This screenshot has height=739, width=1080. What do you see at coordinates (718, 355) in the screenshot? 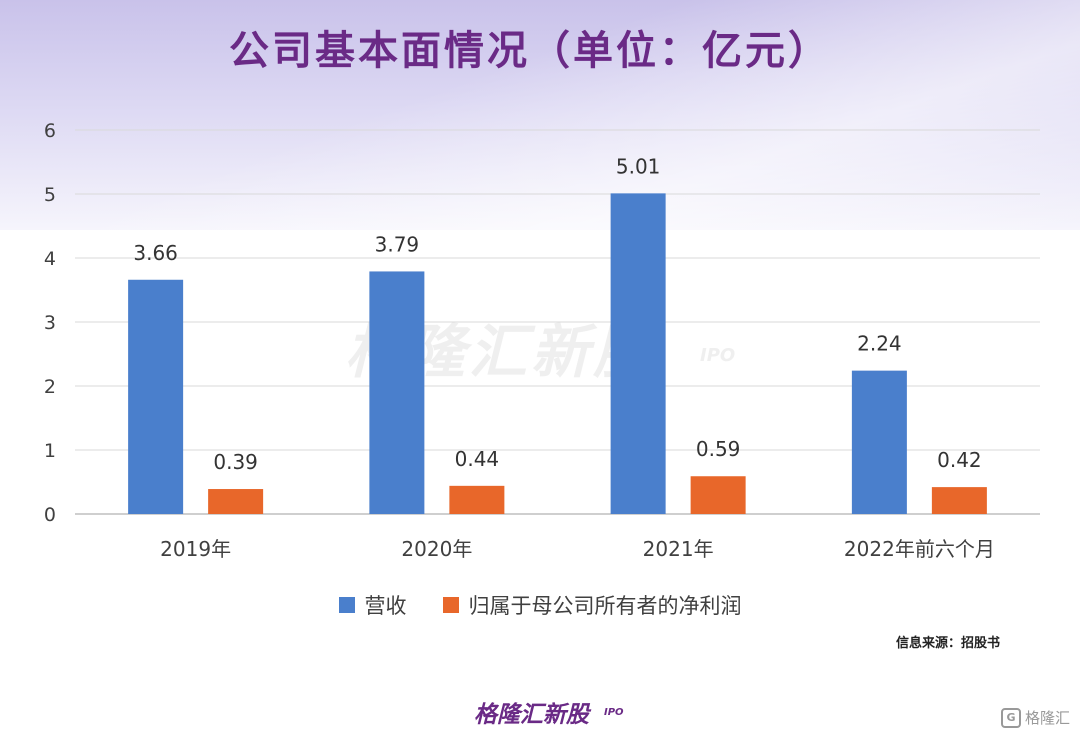
I see `watermark-sub-text: IPO` at bounding box center [718, 355].